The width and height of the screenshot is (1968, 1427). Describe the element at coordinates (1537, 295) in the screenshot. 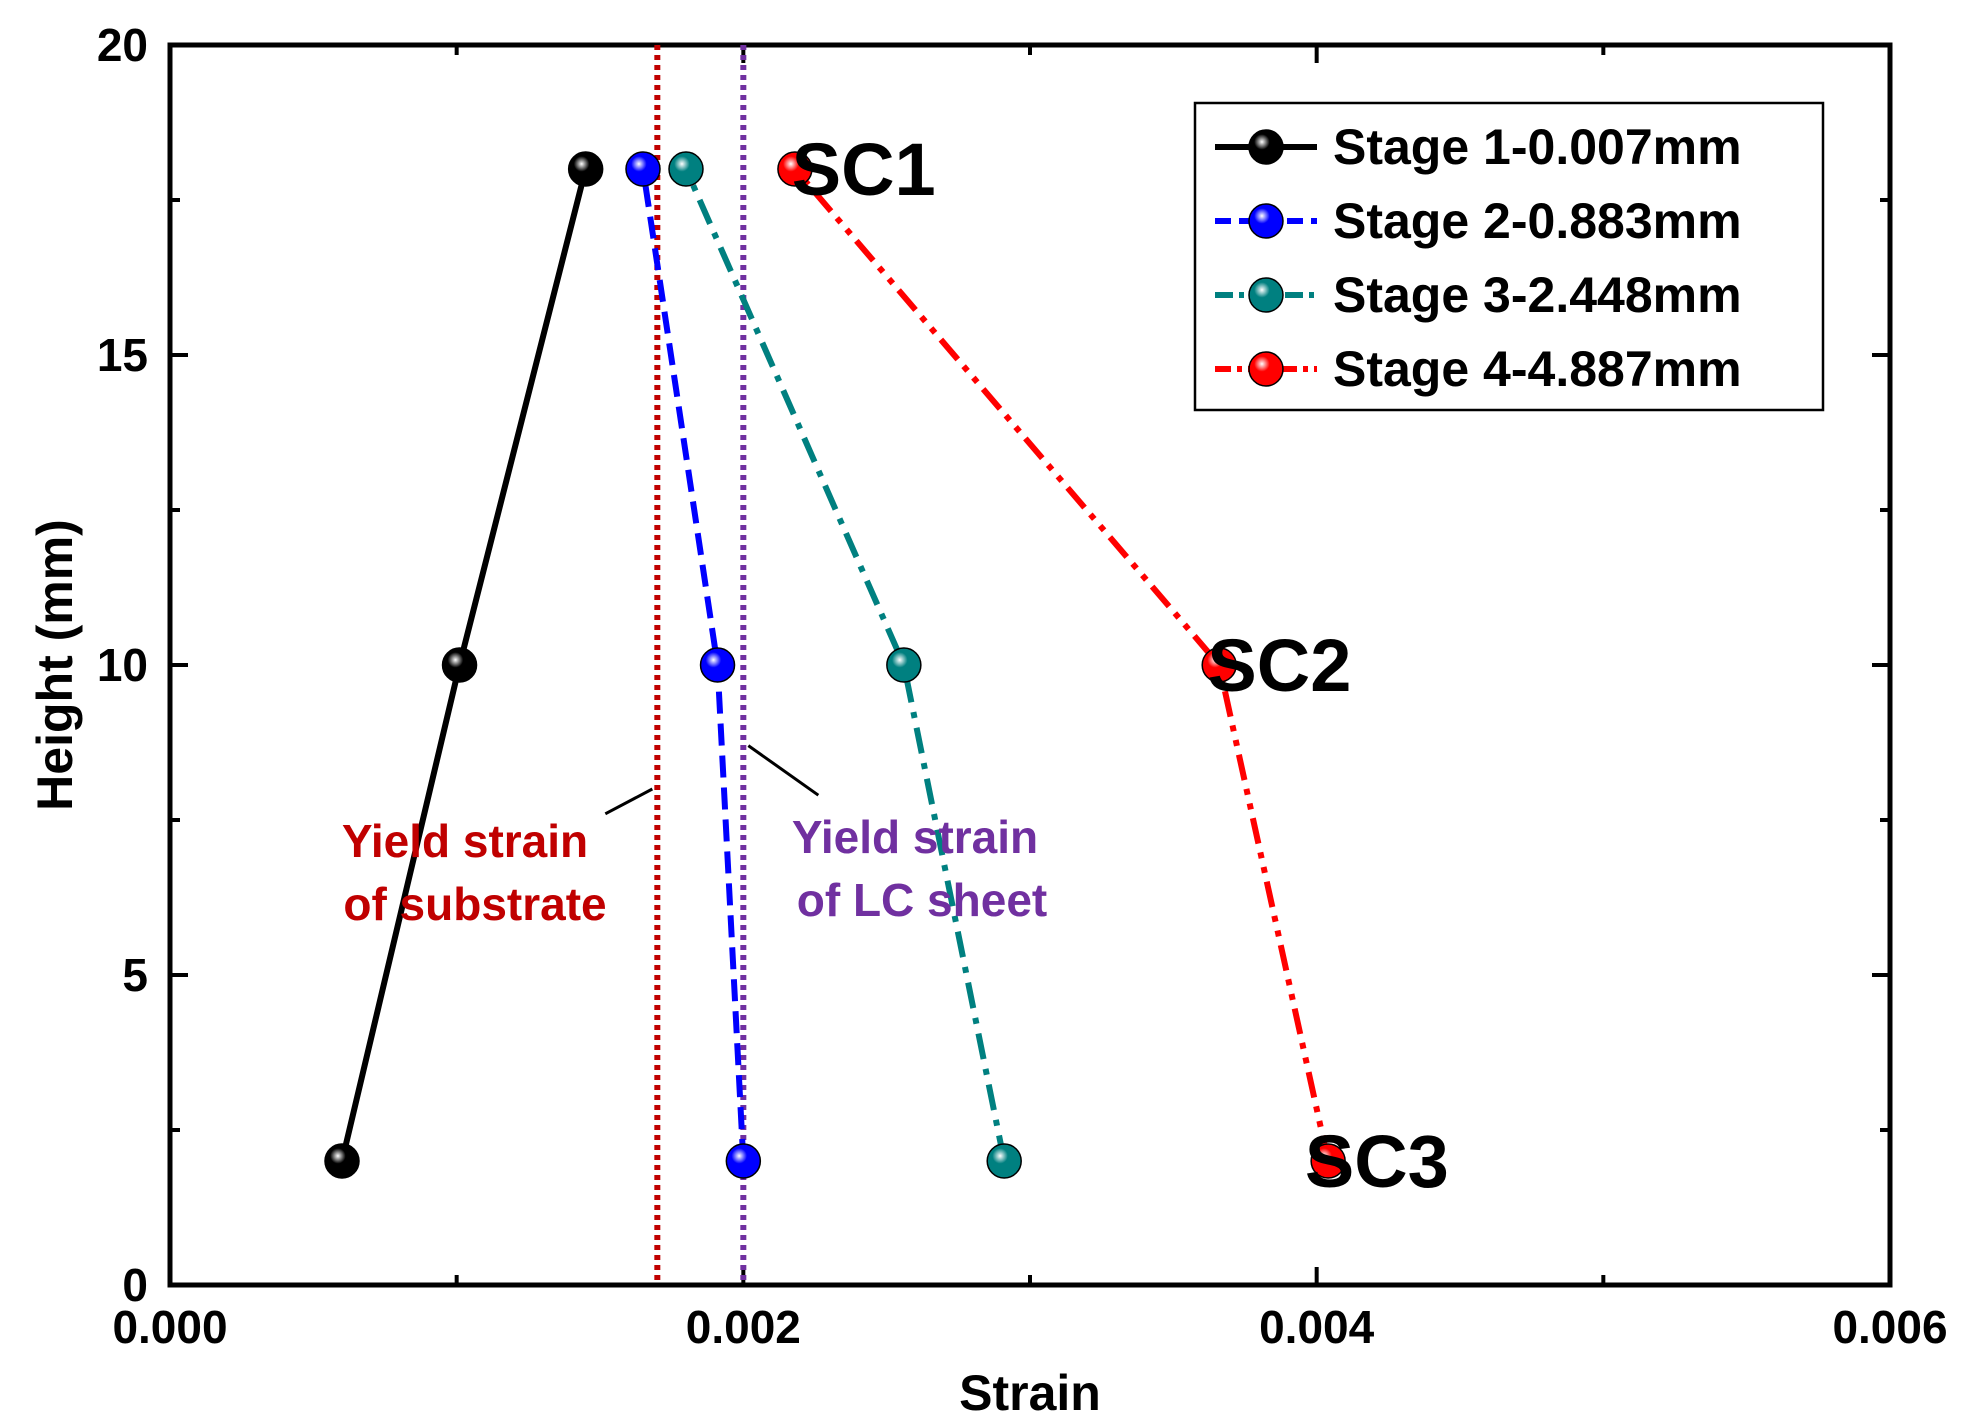

I see `legend-entry: Stage 3-2.448mm` at that location.